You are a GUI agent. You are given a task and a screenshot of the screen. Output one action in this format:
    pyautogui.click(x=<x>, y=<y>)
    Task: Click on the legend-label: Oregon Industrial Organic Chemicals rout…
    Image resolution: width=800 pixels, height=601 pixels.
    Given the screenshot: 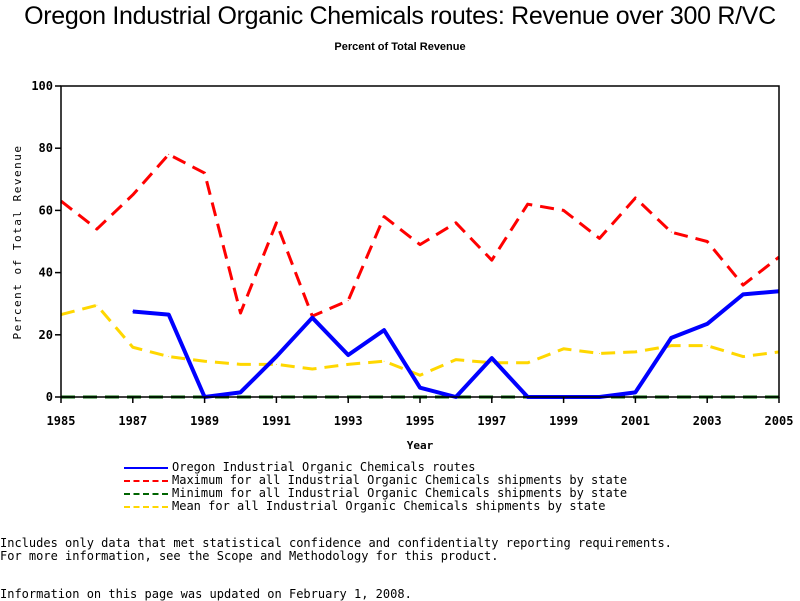 What is the action you would take?
    pyautogui.click(x=324, y=467)
    